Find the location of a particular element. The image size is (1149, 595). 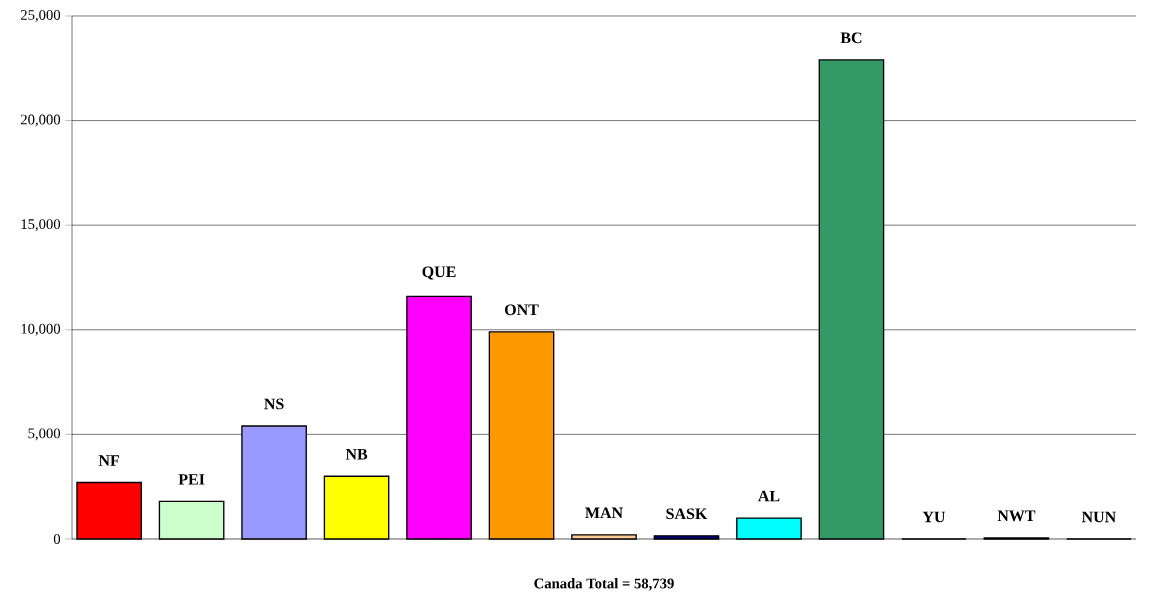

x-tick-label: NF is located at coordinates (109, 460).